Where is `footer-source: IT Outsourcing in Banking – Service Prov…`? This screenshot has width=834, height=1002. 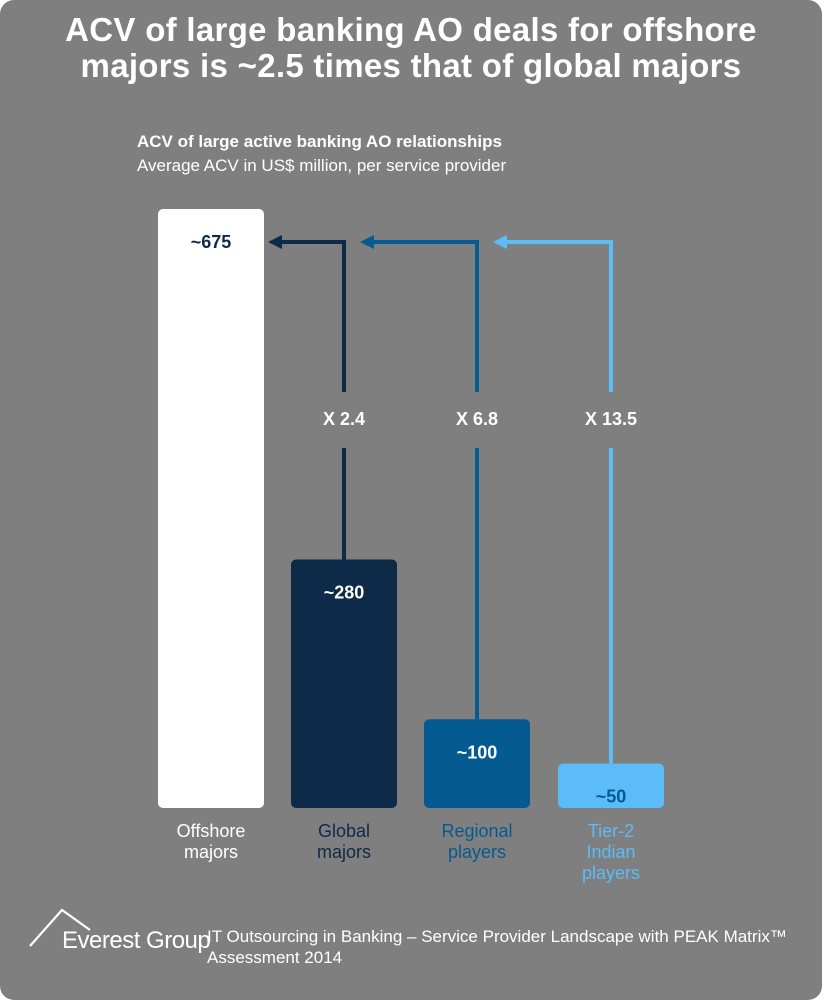
footer-source: IT Outsourcing in Banking – Service Prov… is located at coordinates (497, 947).